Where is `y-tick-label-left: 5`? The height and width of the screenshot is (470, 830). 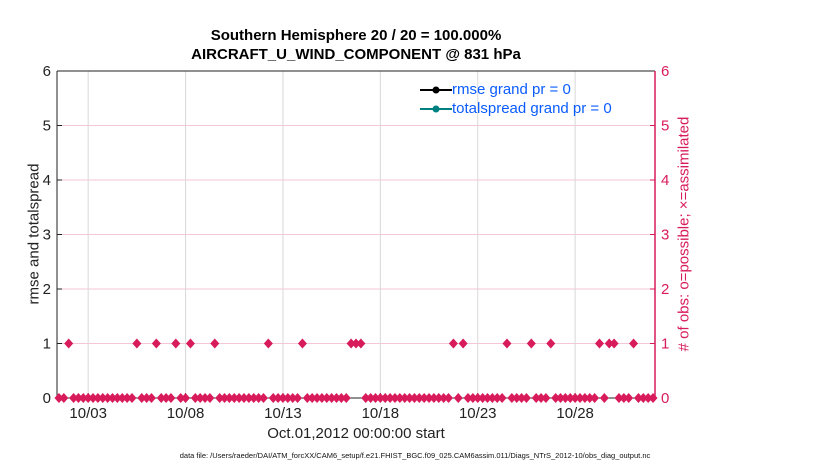
y-tick-label-left: 5 is located at coordinates (47, 126).